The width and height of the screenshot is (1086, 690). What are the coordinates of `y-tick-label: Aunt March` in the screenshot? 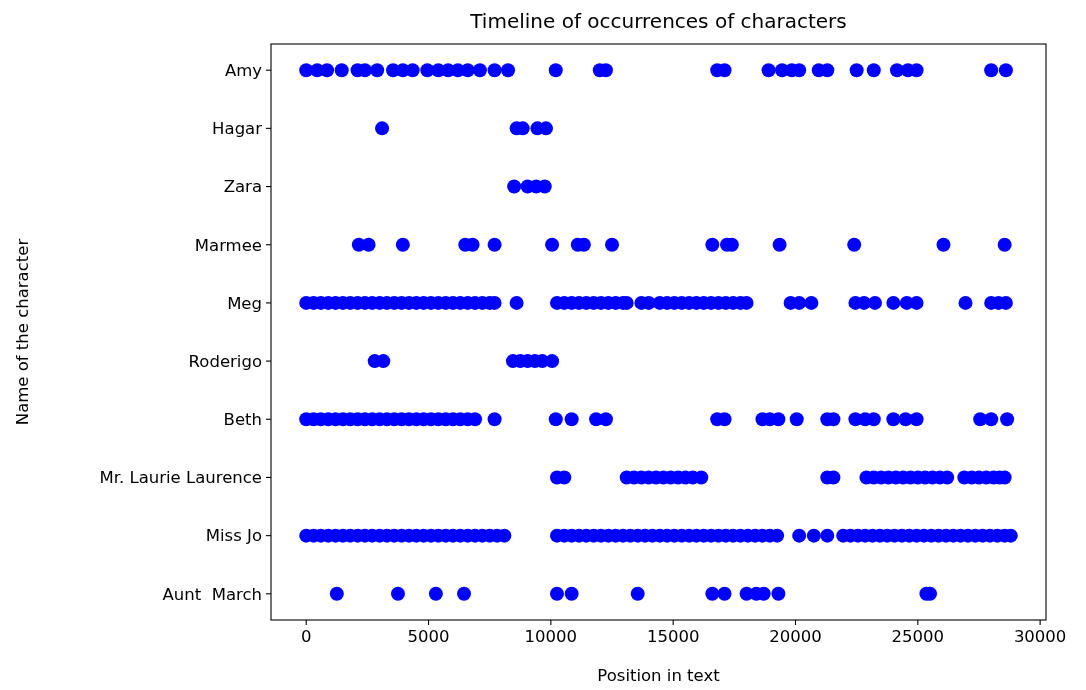 It's located at (212, 594).